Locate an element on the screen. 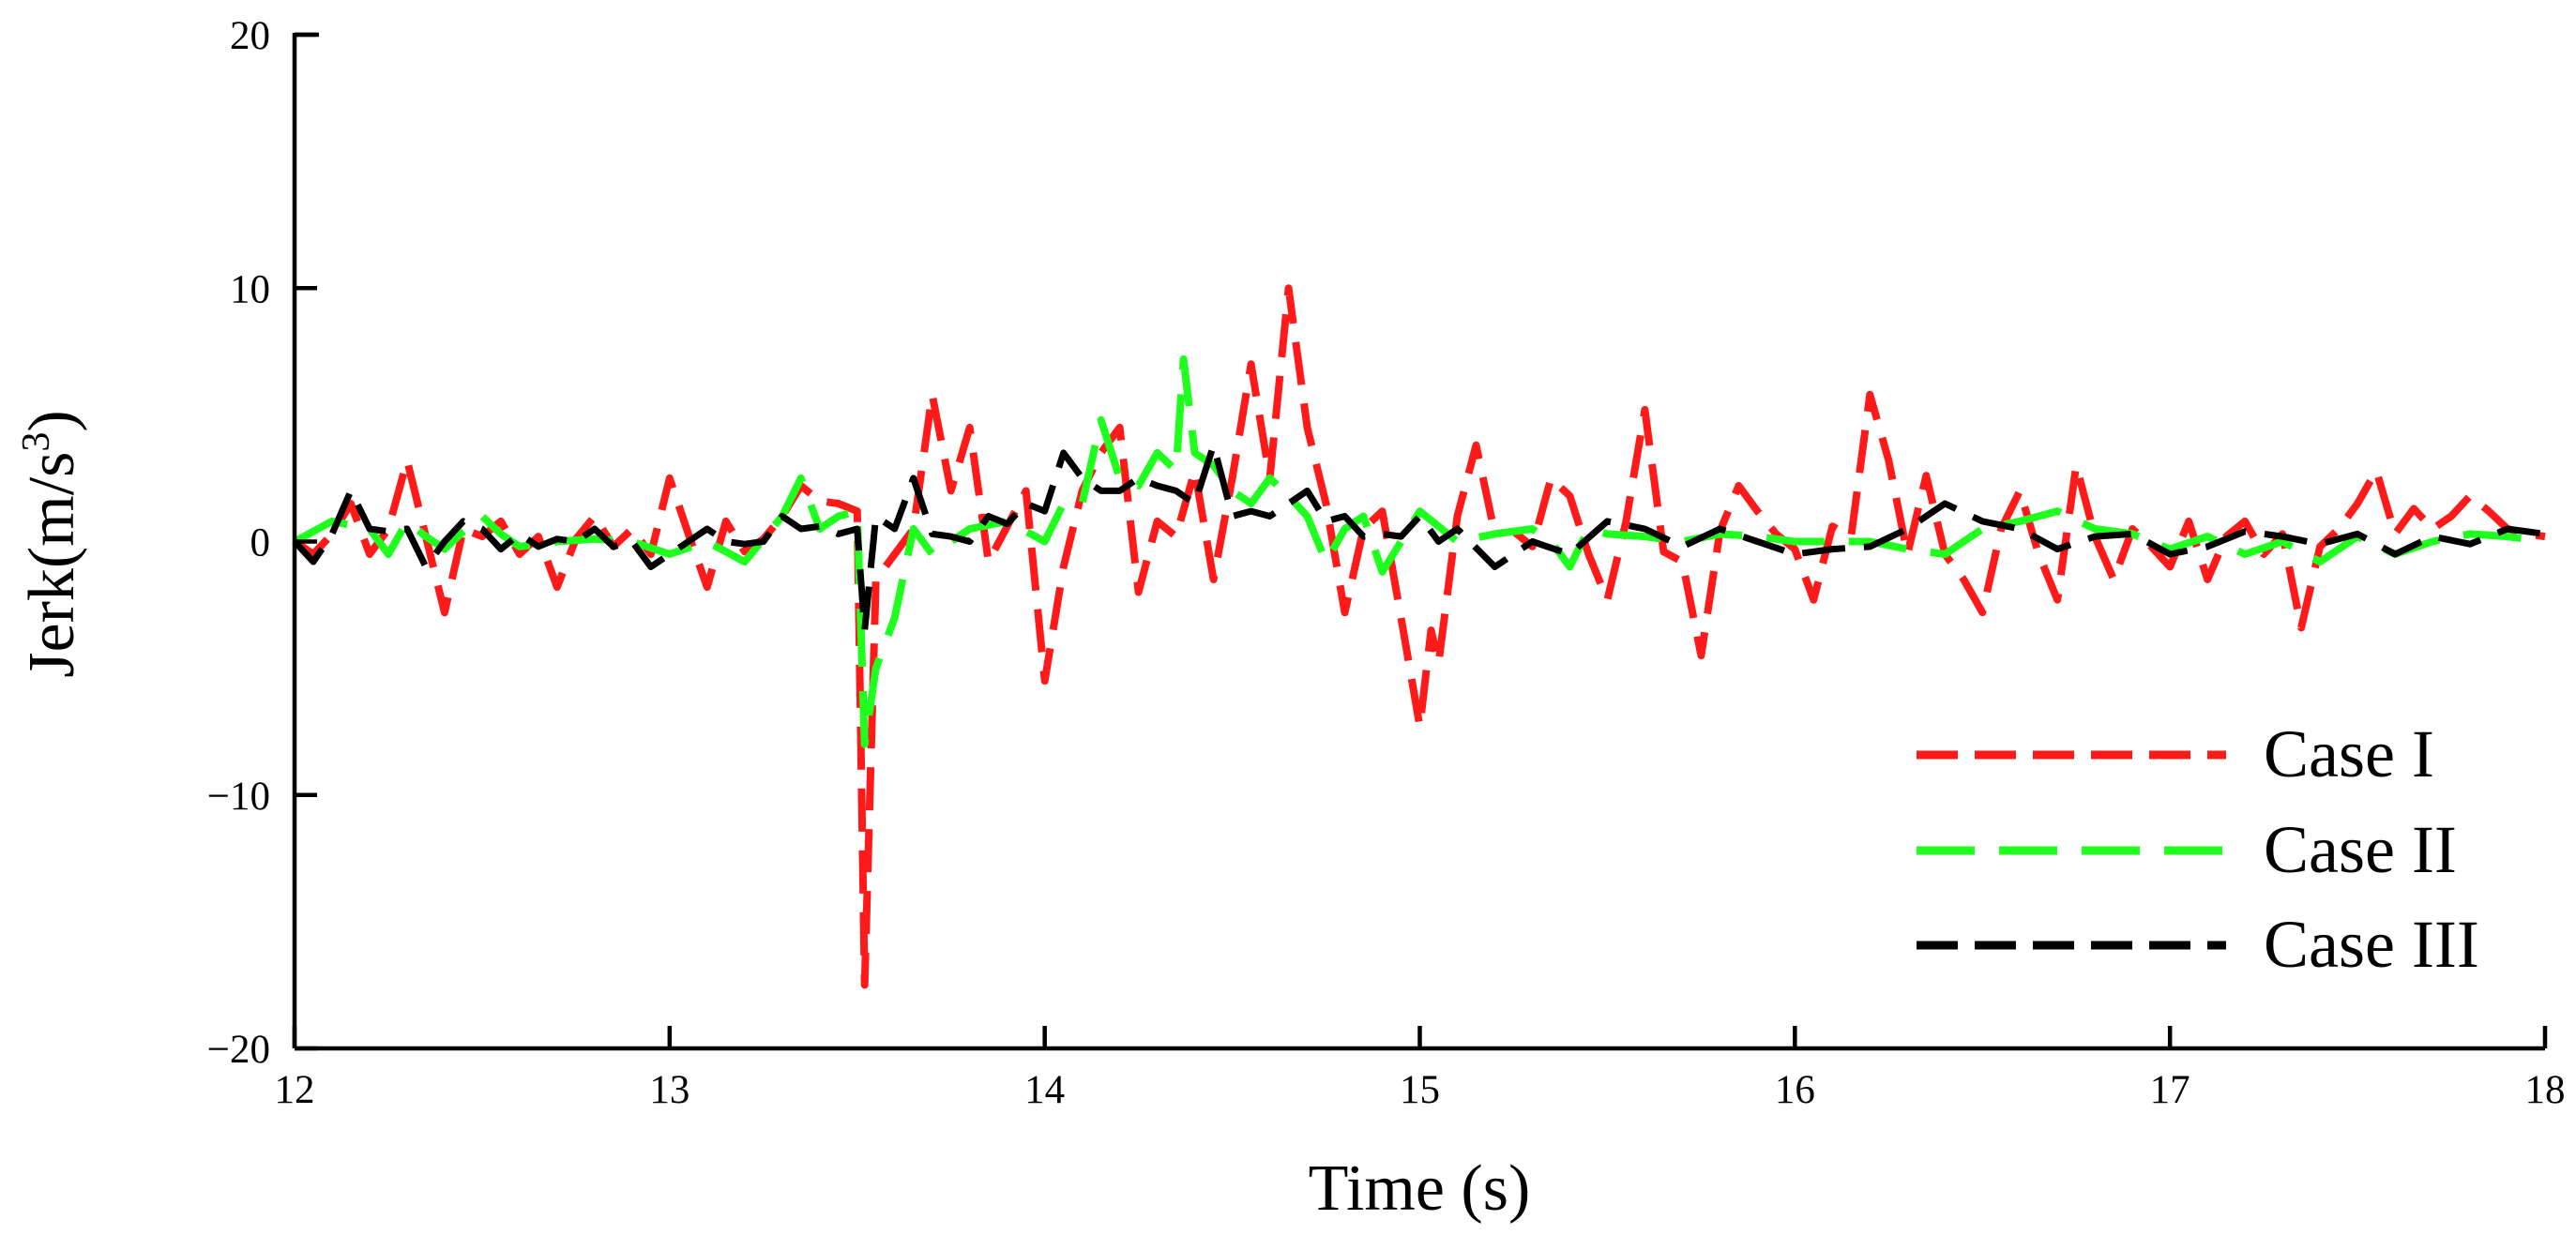  x-tick-label: 18 is located at coordinates (2545, 1090).